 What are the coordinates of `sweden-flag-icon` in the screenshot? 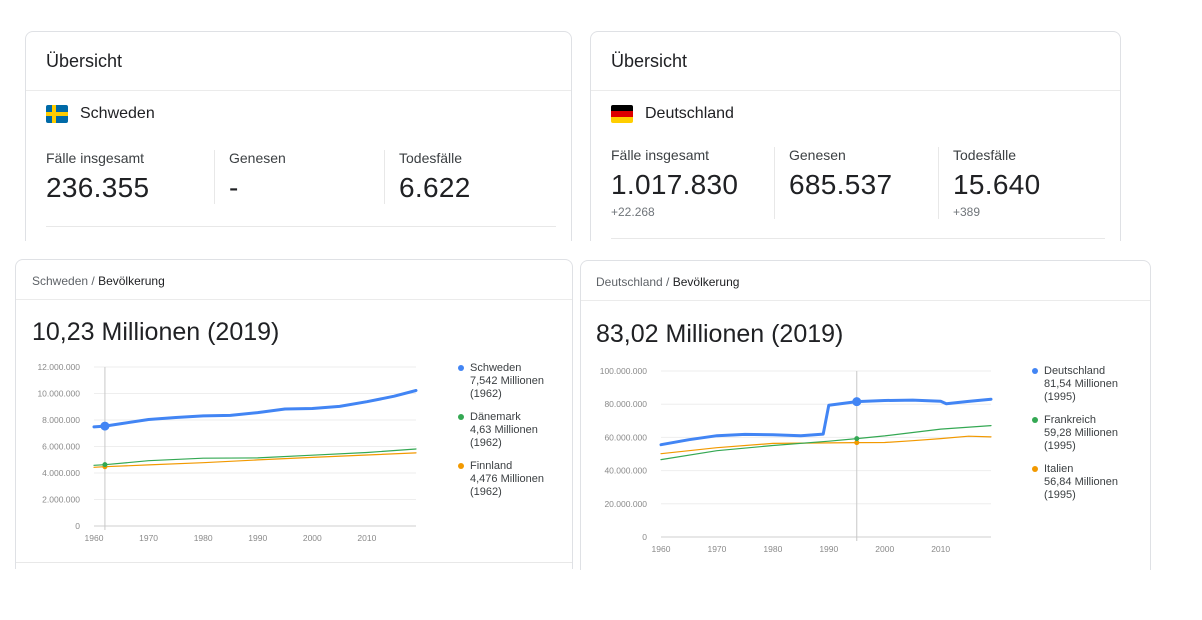 It's located at (57, 114).